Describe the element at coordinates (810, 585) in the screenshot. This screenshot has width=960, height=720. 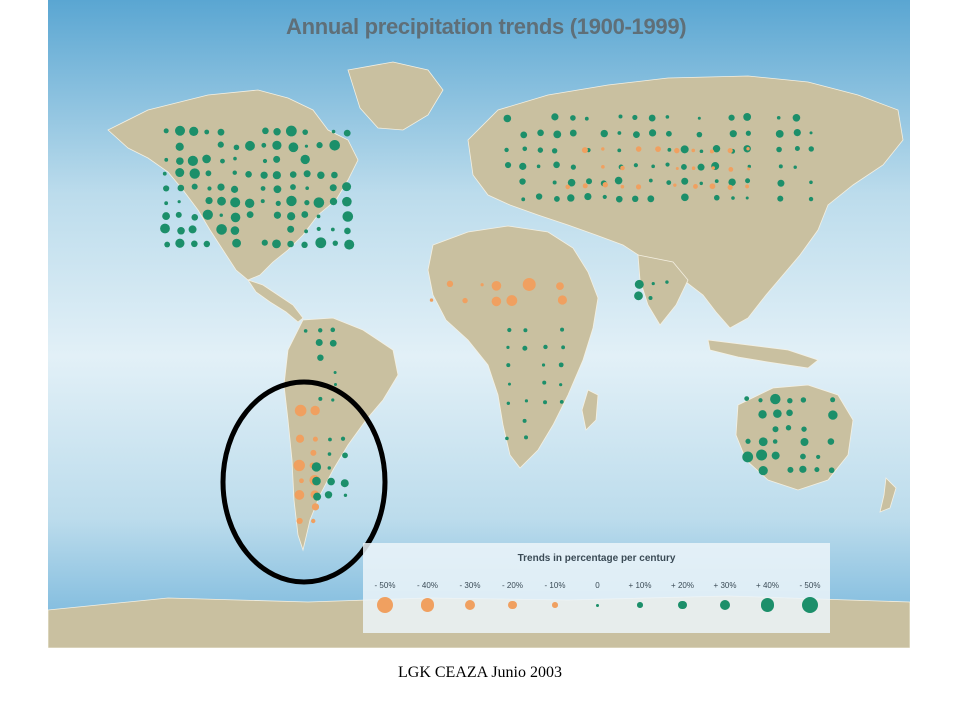
I see `legend-label: - 50%` at that location.